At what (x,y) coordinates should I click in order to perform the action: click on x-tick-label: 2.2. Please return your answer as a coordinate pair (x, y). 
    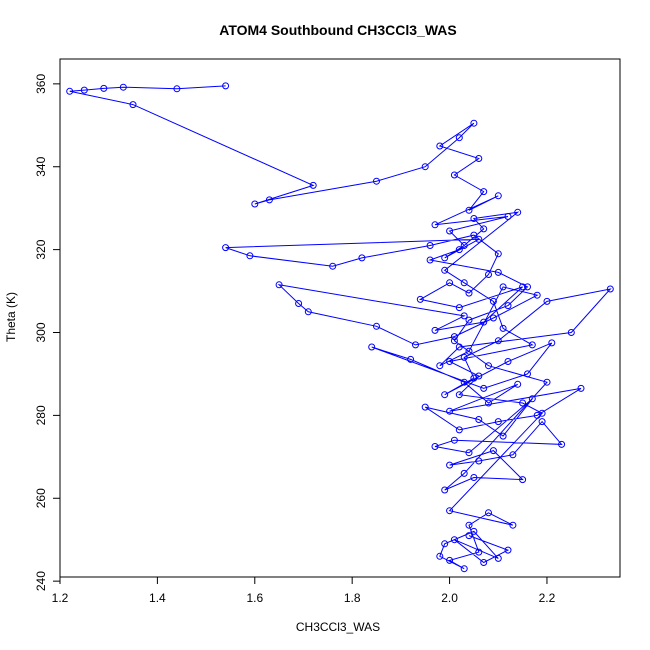
    Looking at the image, I should click on (547, 598).